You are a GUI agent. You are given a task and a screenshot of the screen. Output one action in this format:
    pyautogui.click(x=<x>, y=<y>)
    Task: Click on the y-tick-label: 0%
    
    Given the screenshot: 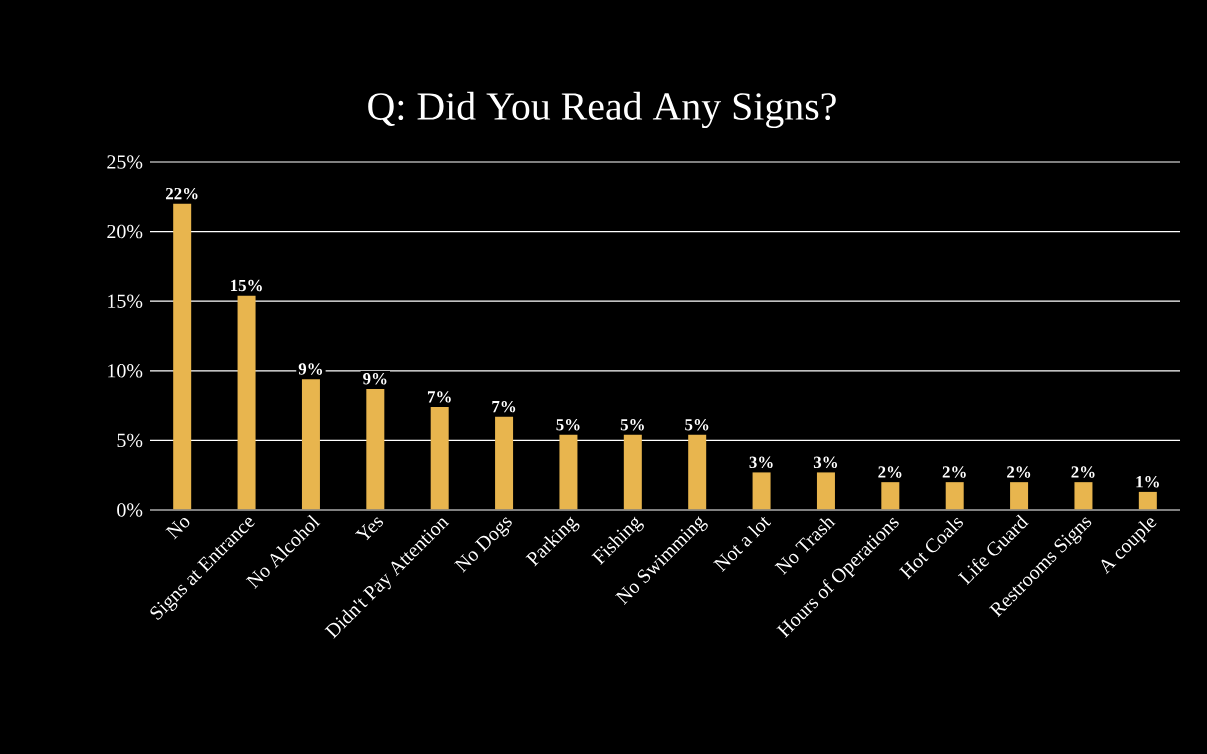 What is the action you would take?
    pyautogui.click(x=130, y=510)
    